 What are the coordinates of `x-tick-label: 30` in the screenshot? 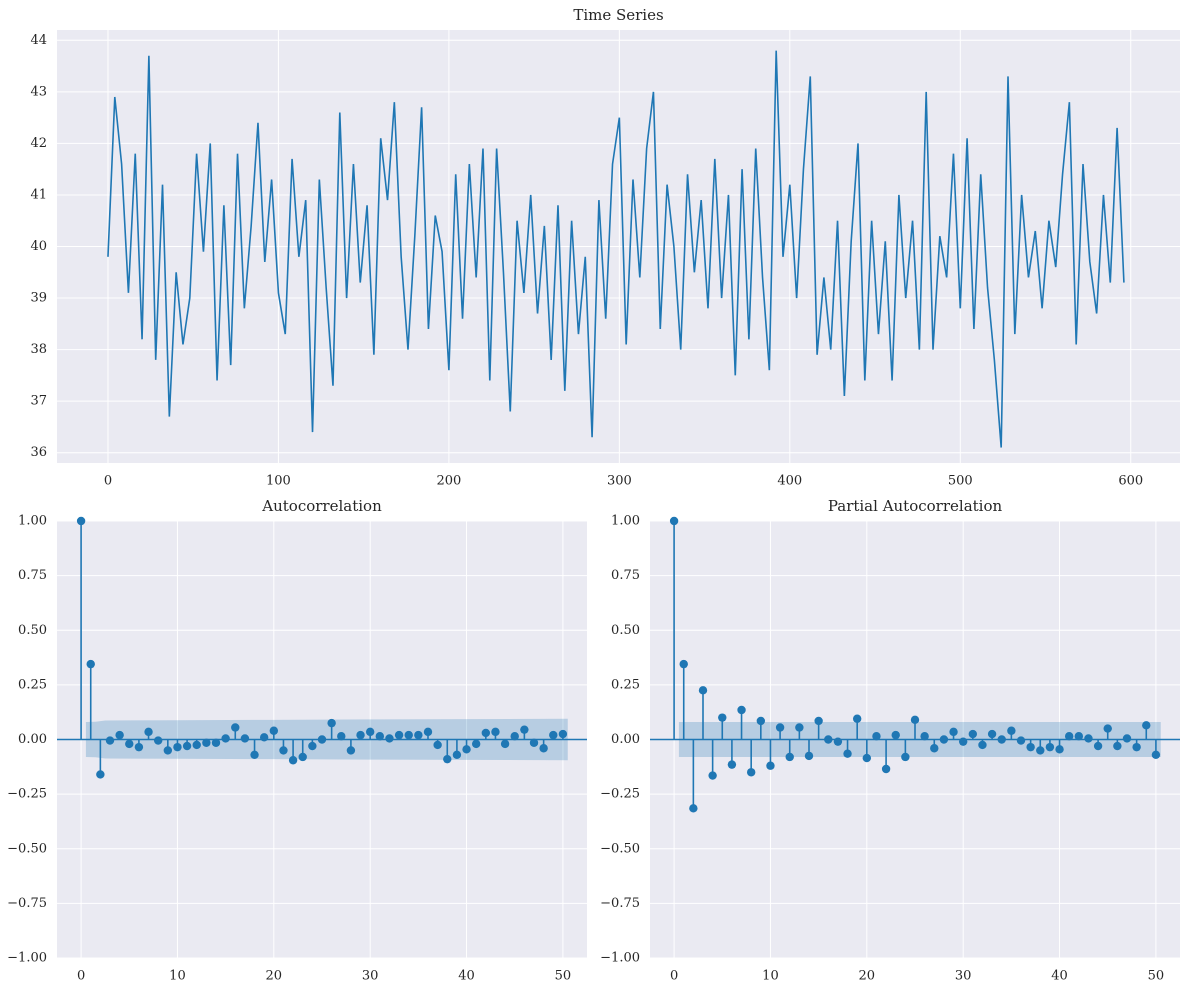 It's located at (963, 976).